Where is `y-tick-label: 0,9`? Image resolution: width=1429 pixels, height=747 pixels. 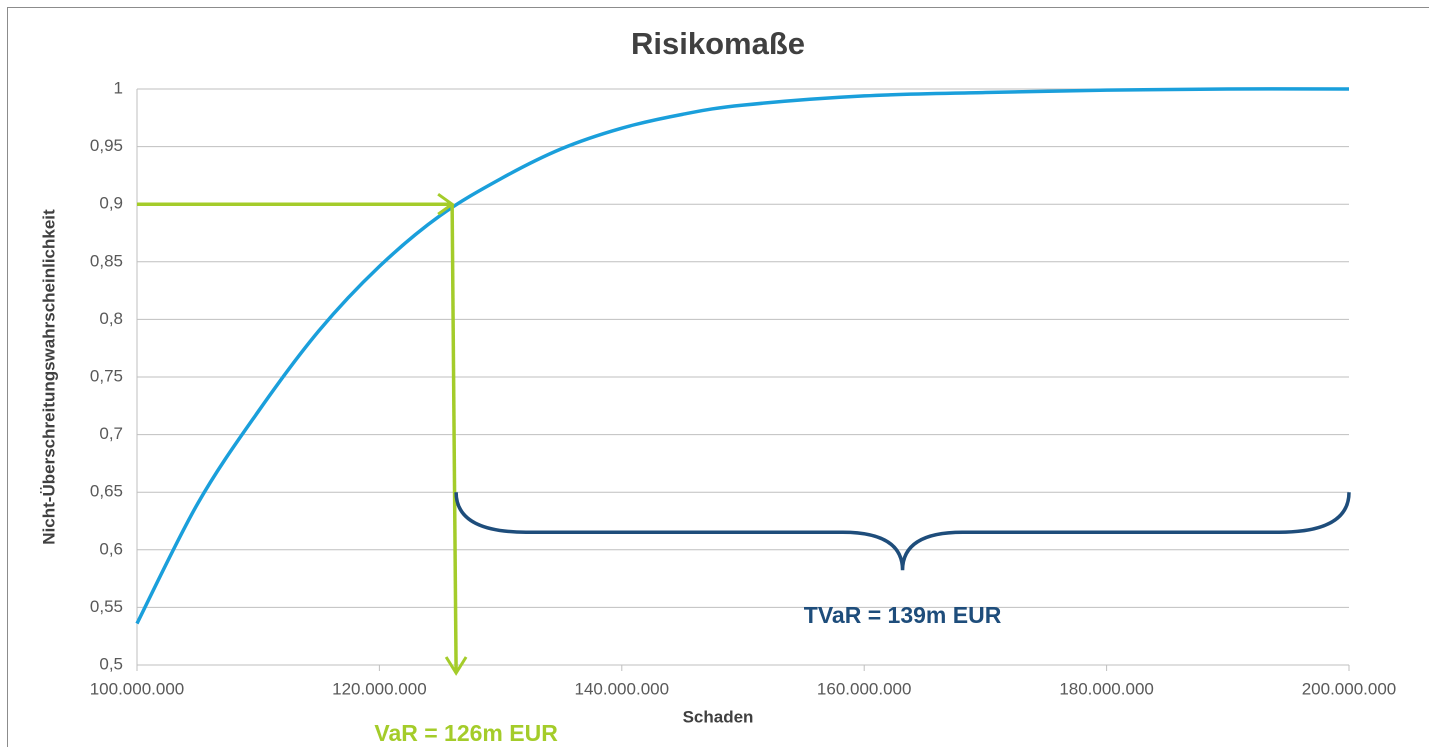
y-tick-label: 0,9 is located at coordinates (111, 203).